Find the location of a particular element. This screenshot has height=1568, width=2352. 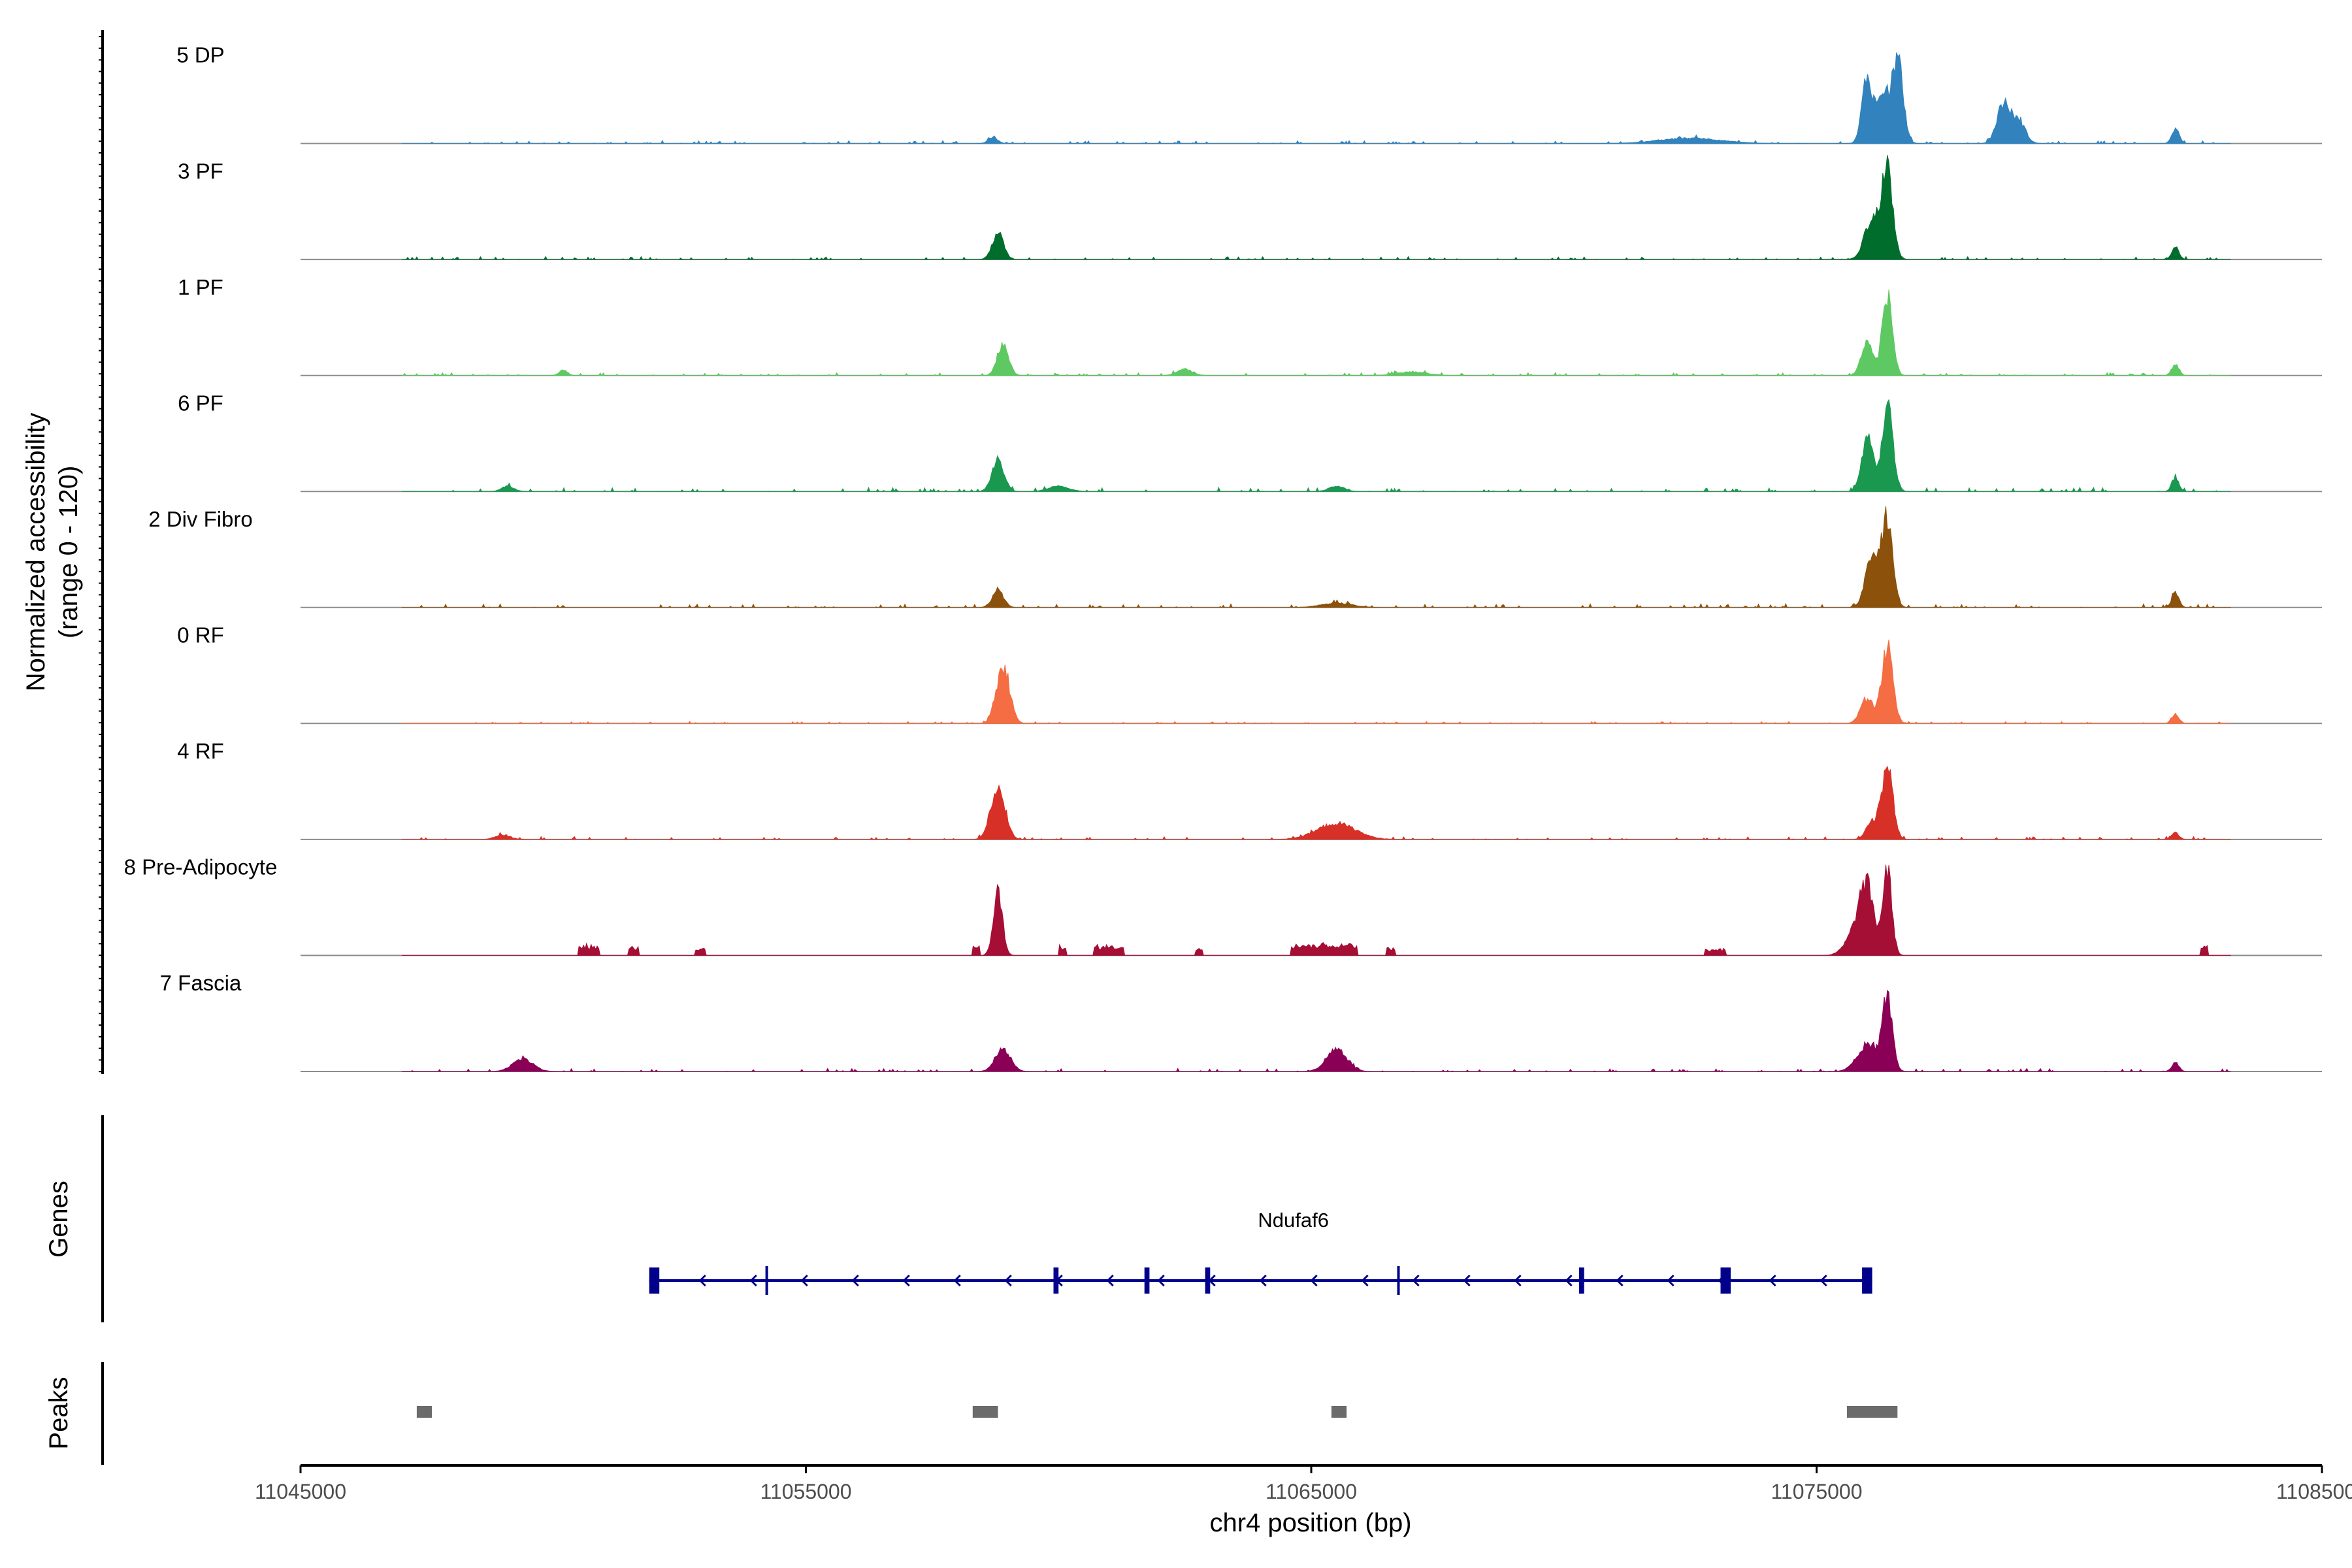

x-tick-label: 11075000 is located at coordinates (1817, 1491).